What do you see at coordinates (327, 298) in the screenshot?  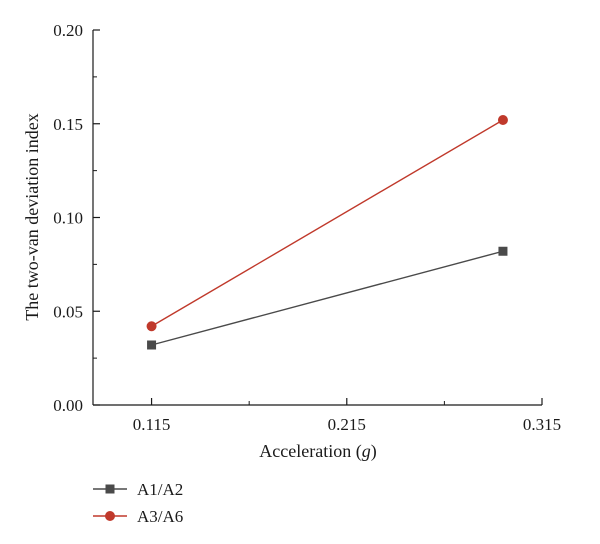 I see `series-line-a1-a2` at bounding box center [327, 298].